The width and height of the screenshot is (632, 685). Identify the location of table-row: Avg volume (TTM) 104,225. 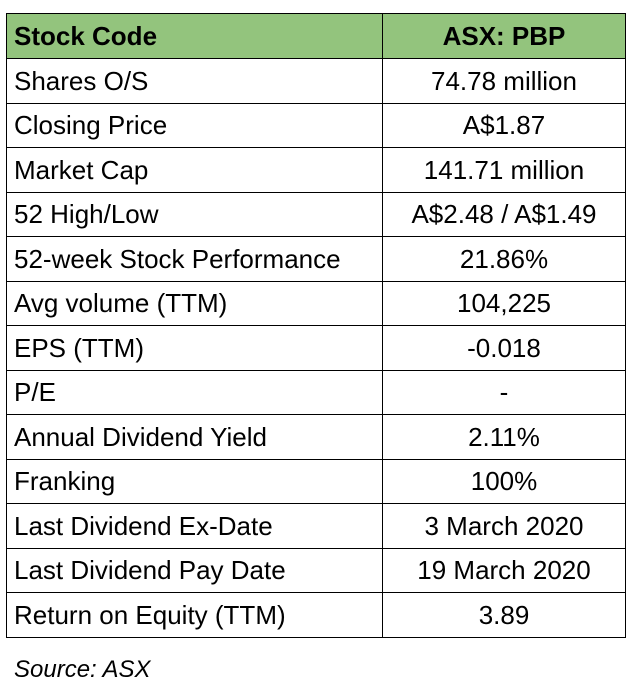
(316, 303).